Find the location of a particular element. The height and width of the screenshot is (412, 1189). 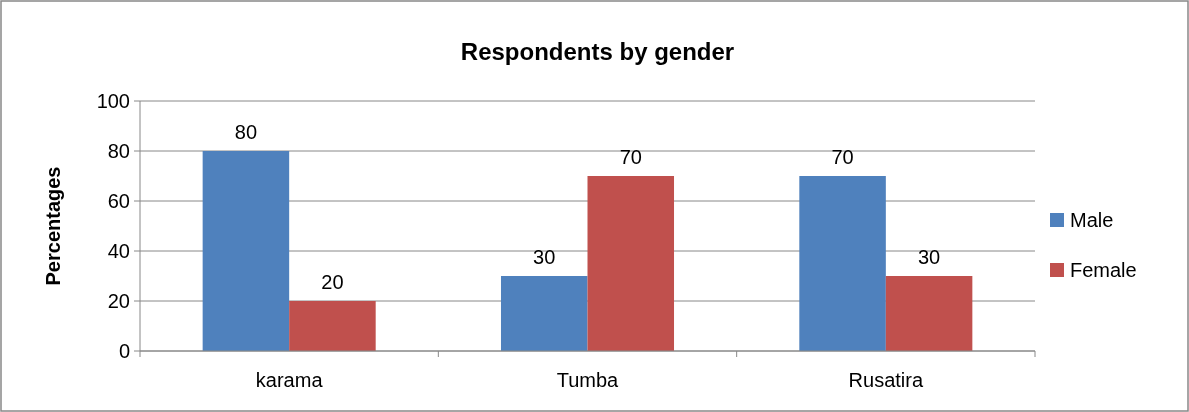

legend-label: Male is located at coordinates (1092, 220).